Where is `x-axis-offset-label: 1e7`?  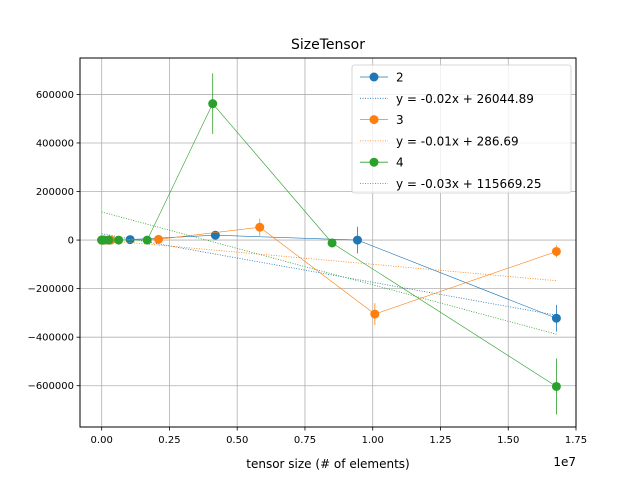
x-axis-offset-label: 1e7 is located at coordinates (564, 462).